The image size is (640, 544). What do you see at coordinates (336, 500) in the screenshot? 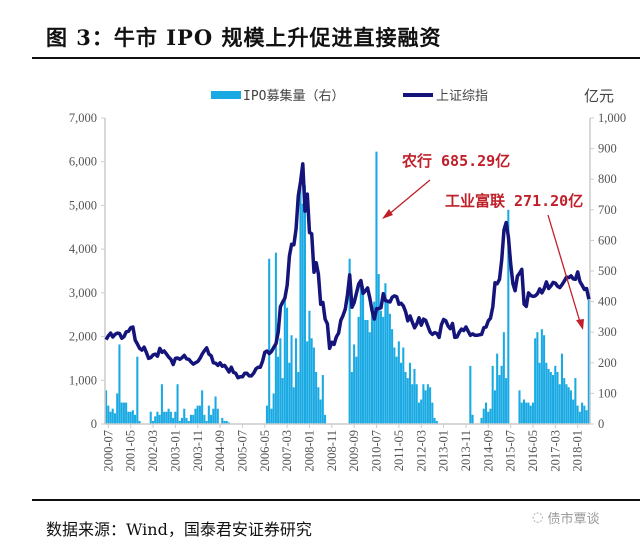
I see `bottom-rule` at bounding box center [336, 500].